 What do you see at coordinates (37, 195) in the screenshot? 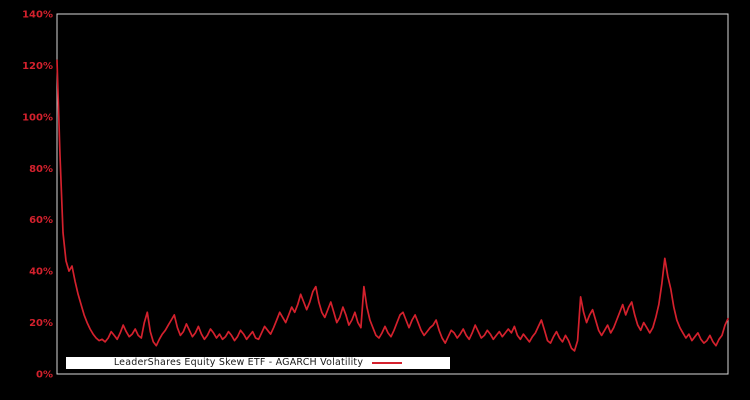
I see `y-axis: 0% 20% 40% 60% 80% 100% 120% 140%` at bounding box center [37, 195].